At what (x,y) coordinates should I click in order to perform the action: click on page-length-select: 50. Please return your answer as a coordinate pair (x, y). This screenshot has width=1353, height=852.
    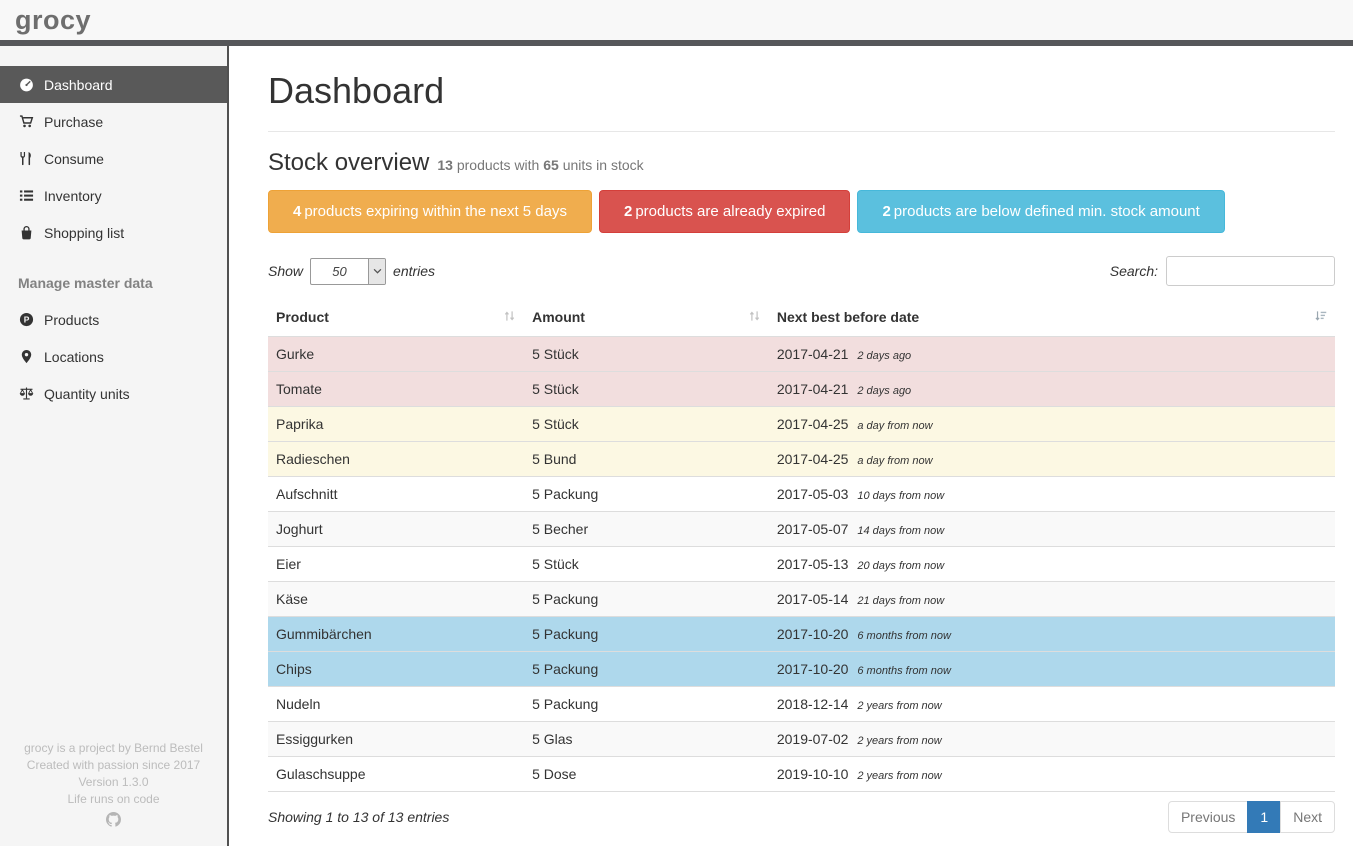
    Looking at the image, I should click on (348, 271).